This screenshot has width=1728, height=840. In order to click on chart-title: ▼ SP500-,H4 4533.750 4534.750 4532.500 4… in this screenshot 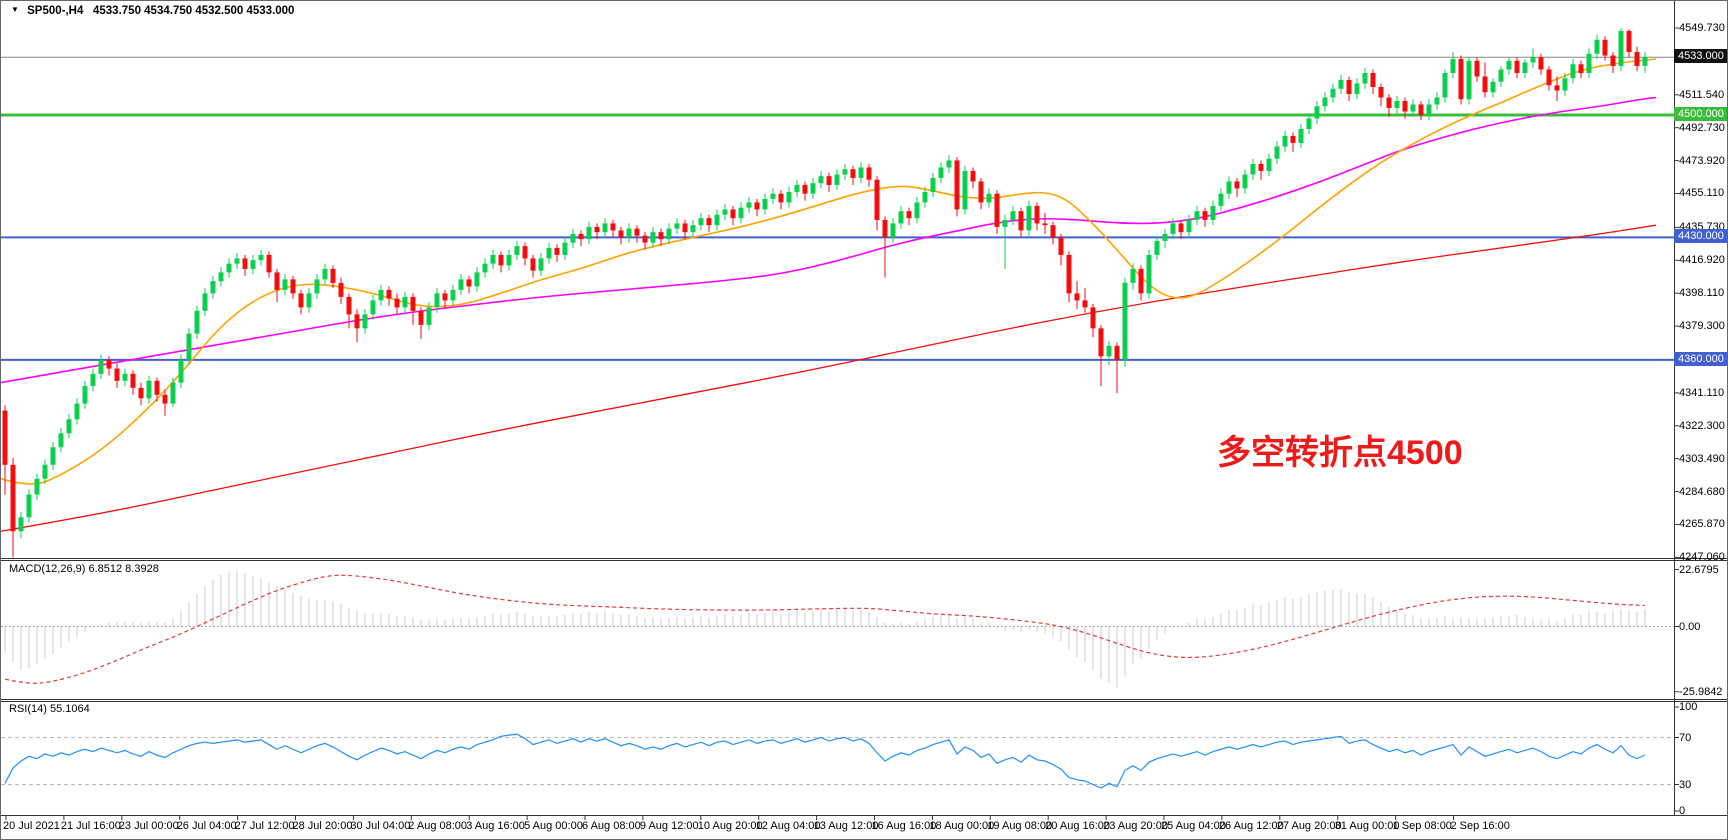, I will do `click(152, 11)`.